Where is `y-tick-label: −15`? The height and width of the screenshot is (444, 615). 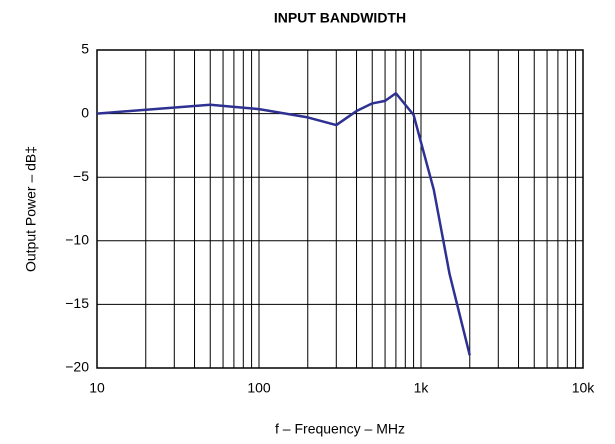
y-tick-label: −15 is located at coordinates (77, 303).